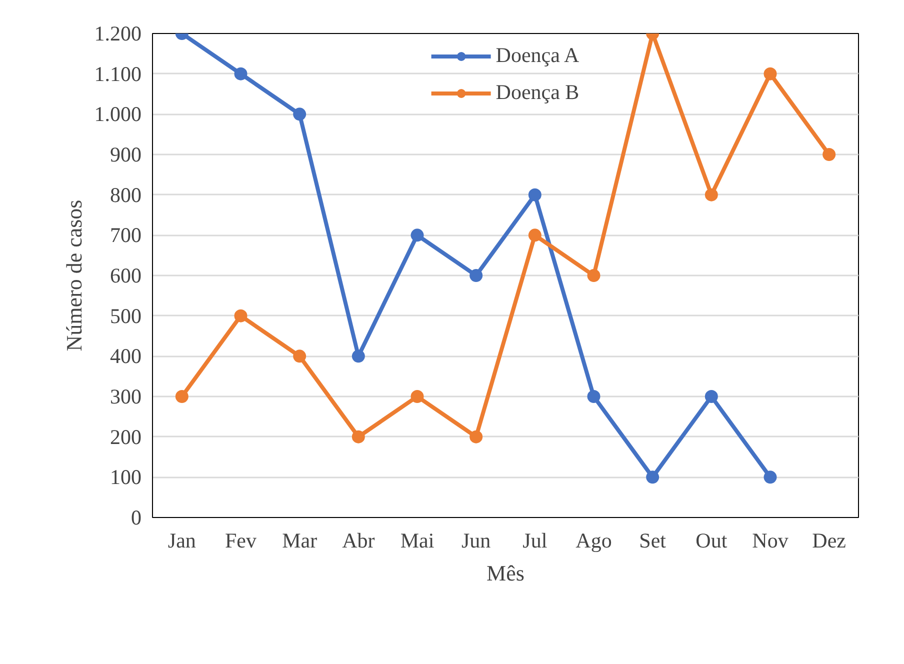 Image resolution: width=904 pixels, height=664 pixels. Describe the element at coordinates (829, 540) in the screenshot. I see `x-tick-label: Dez` at that location.